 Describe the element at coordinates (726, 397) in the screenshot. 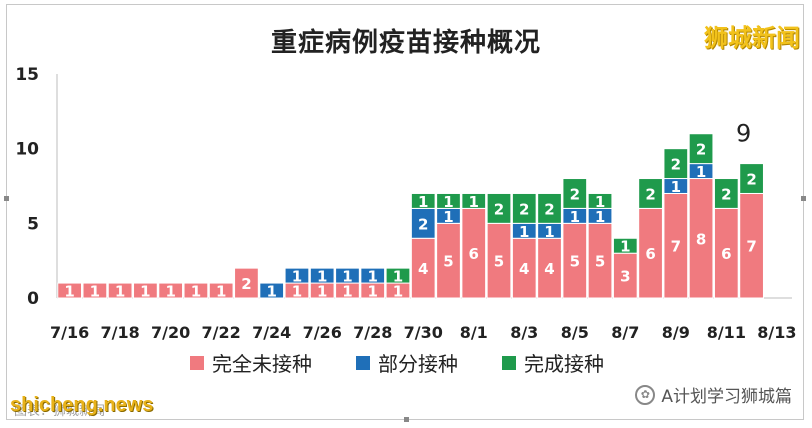

I see `watermark-account-label: A计划学习狮城篇` at that location.